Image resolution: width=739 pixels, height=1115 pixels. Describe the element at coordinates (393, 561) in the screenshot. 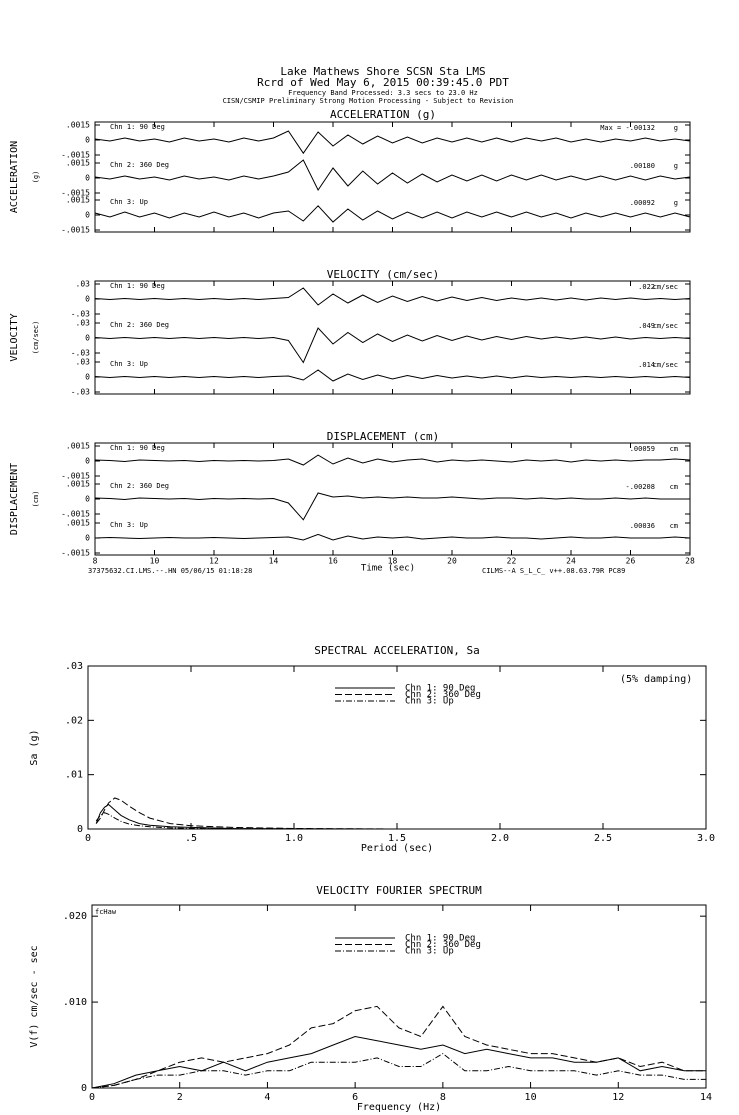

I see `x-tick-label: 18` at that location.